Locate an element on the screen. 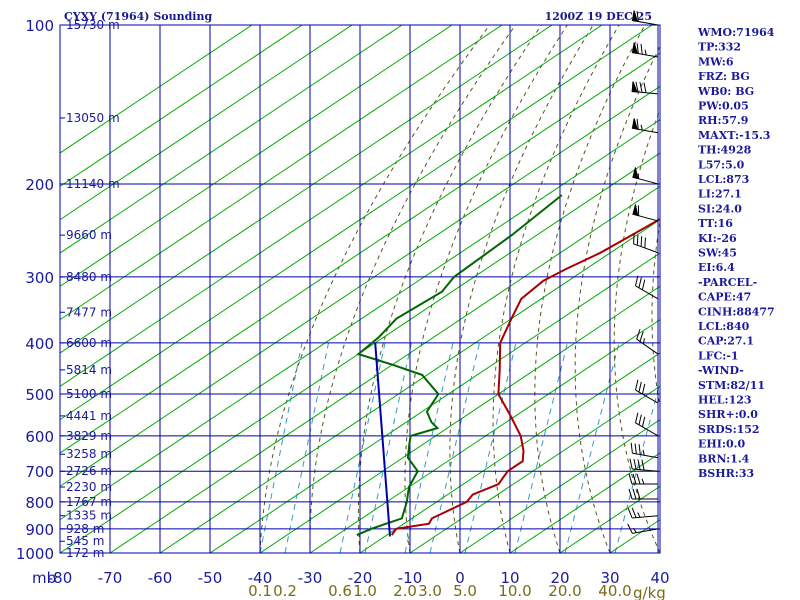 The width and height of the screenshot is (800, 600). mixing-ratio-label: 0.1 is located at coordinates (260, 591).